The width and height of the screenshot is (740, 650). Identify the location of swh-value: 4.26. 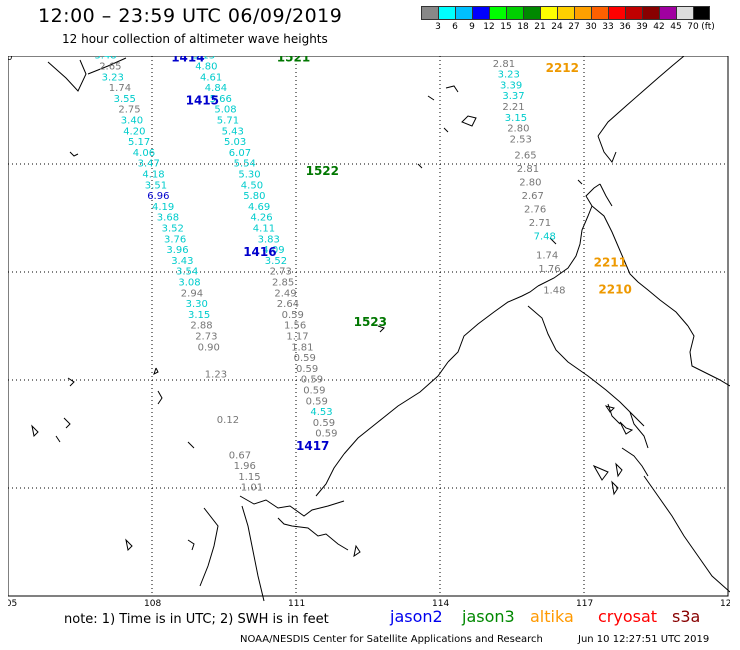
(261, 218).